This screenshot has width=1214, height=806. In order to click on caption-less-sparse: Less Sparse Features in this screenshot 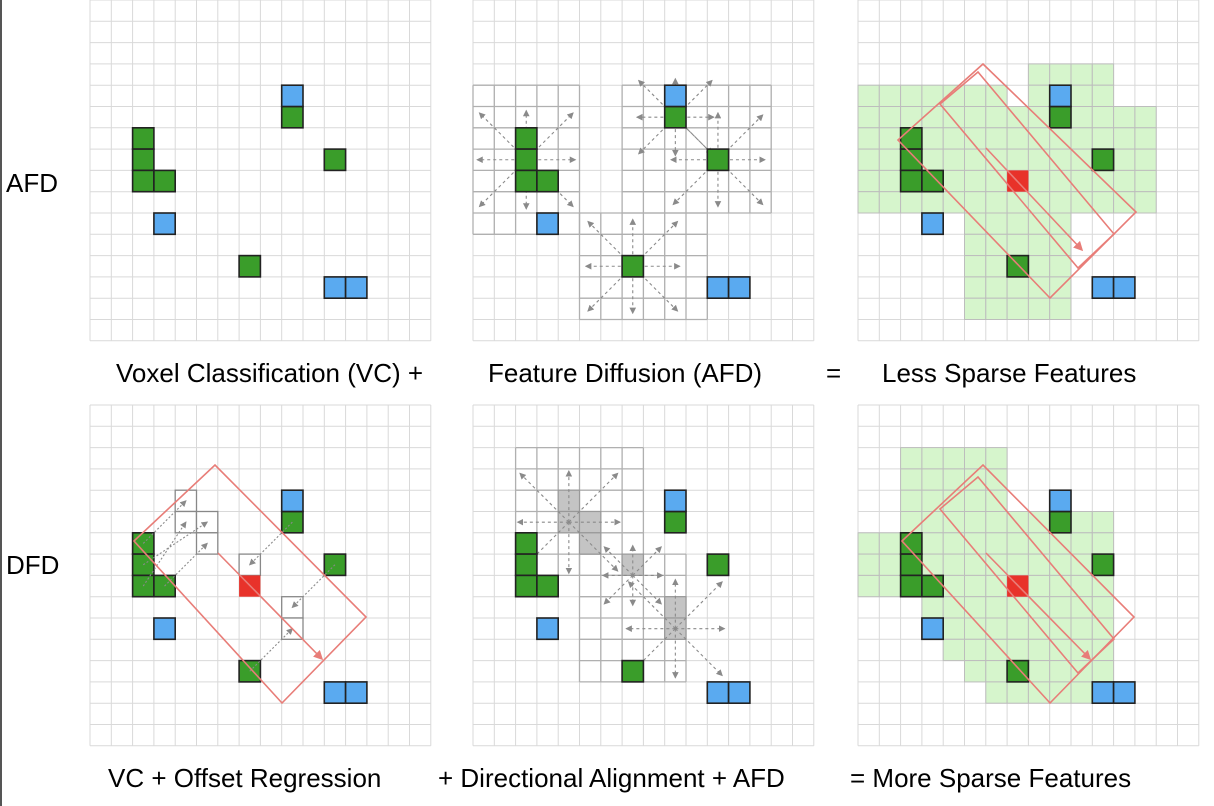, I will do `click(1009, 373)`.